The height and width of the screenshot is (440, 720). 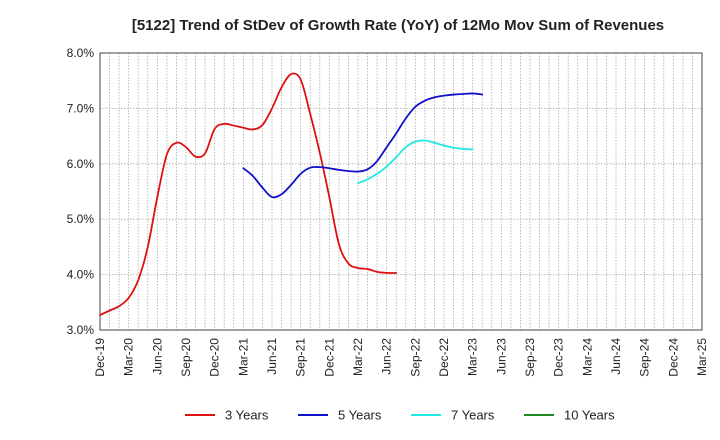 I want to click on x-tick-label: Mar-20, so click(x=129, y=357).